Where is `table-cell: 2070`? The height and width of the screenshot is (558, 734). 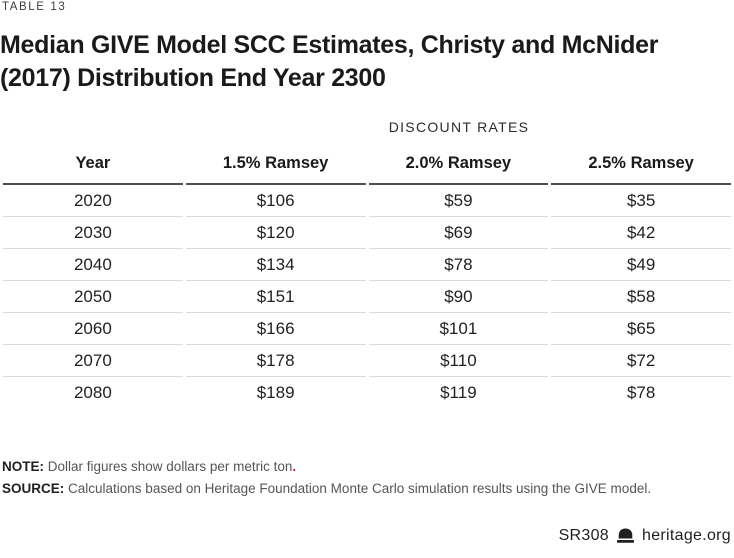 table-cell: 2070 is located at coordinates (93, 361).